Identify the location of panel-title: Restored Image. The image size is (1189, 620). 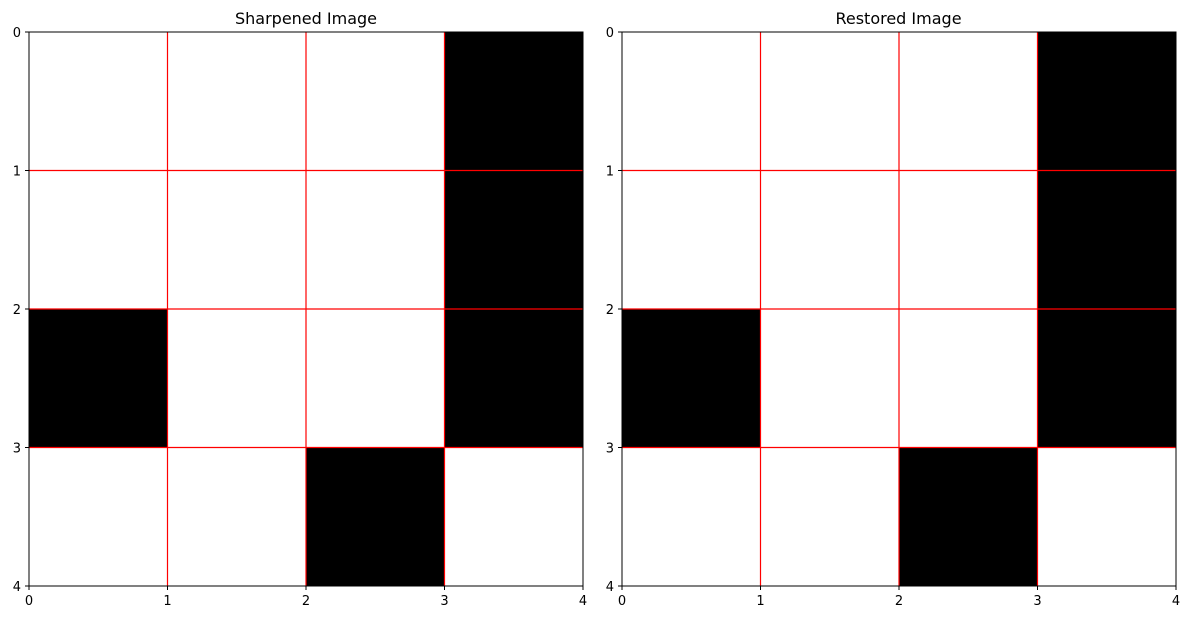
(898, 18).